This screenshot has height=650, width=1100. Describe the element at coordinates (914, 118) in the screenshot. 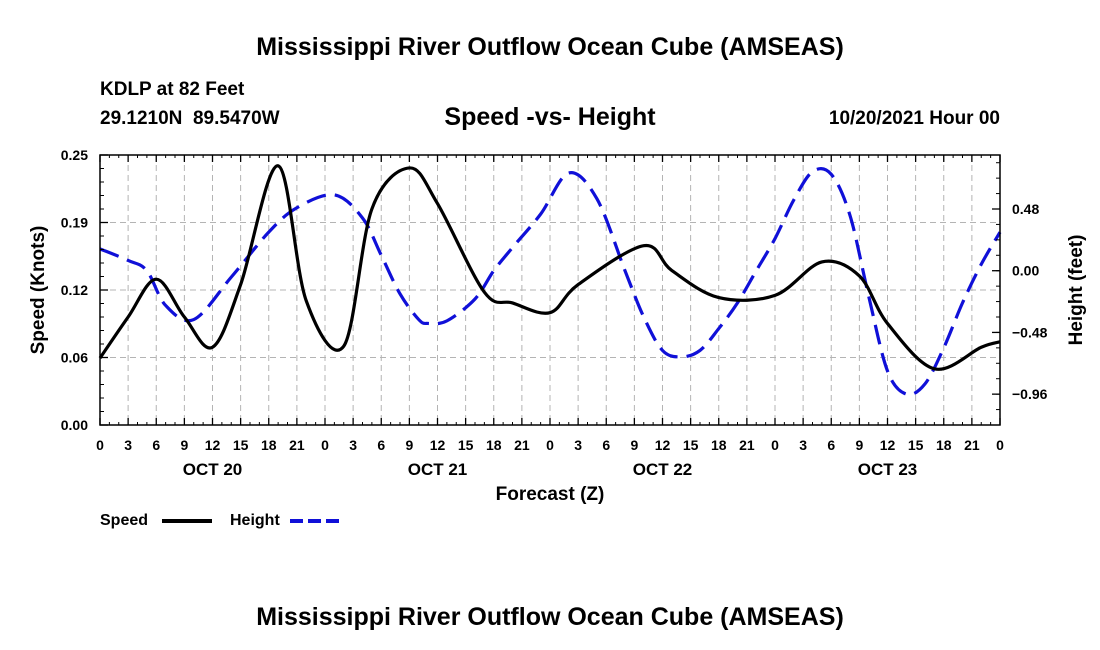

I see `date-label: 10/20/2021 Hour 00` at that location.